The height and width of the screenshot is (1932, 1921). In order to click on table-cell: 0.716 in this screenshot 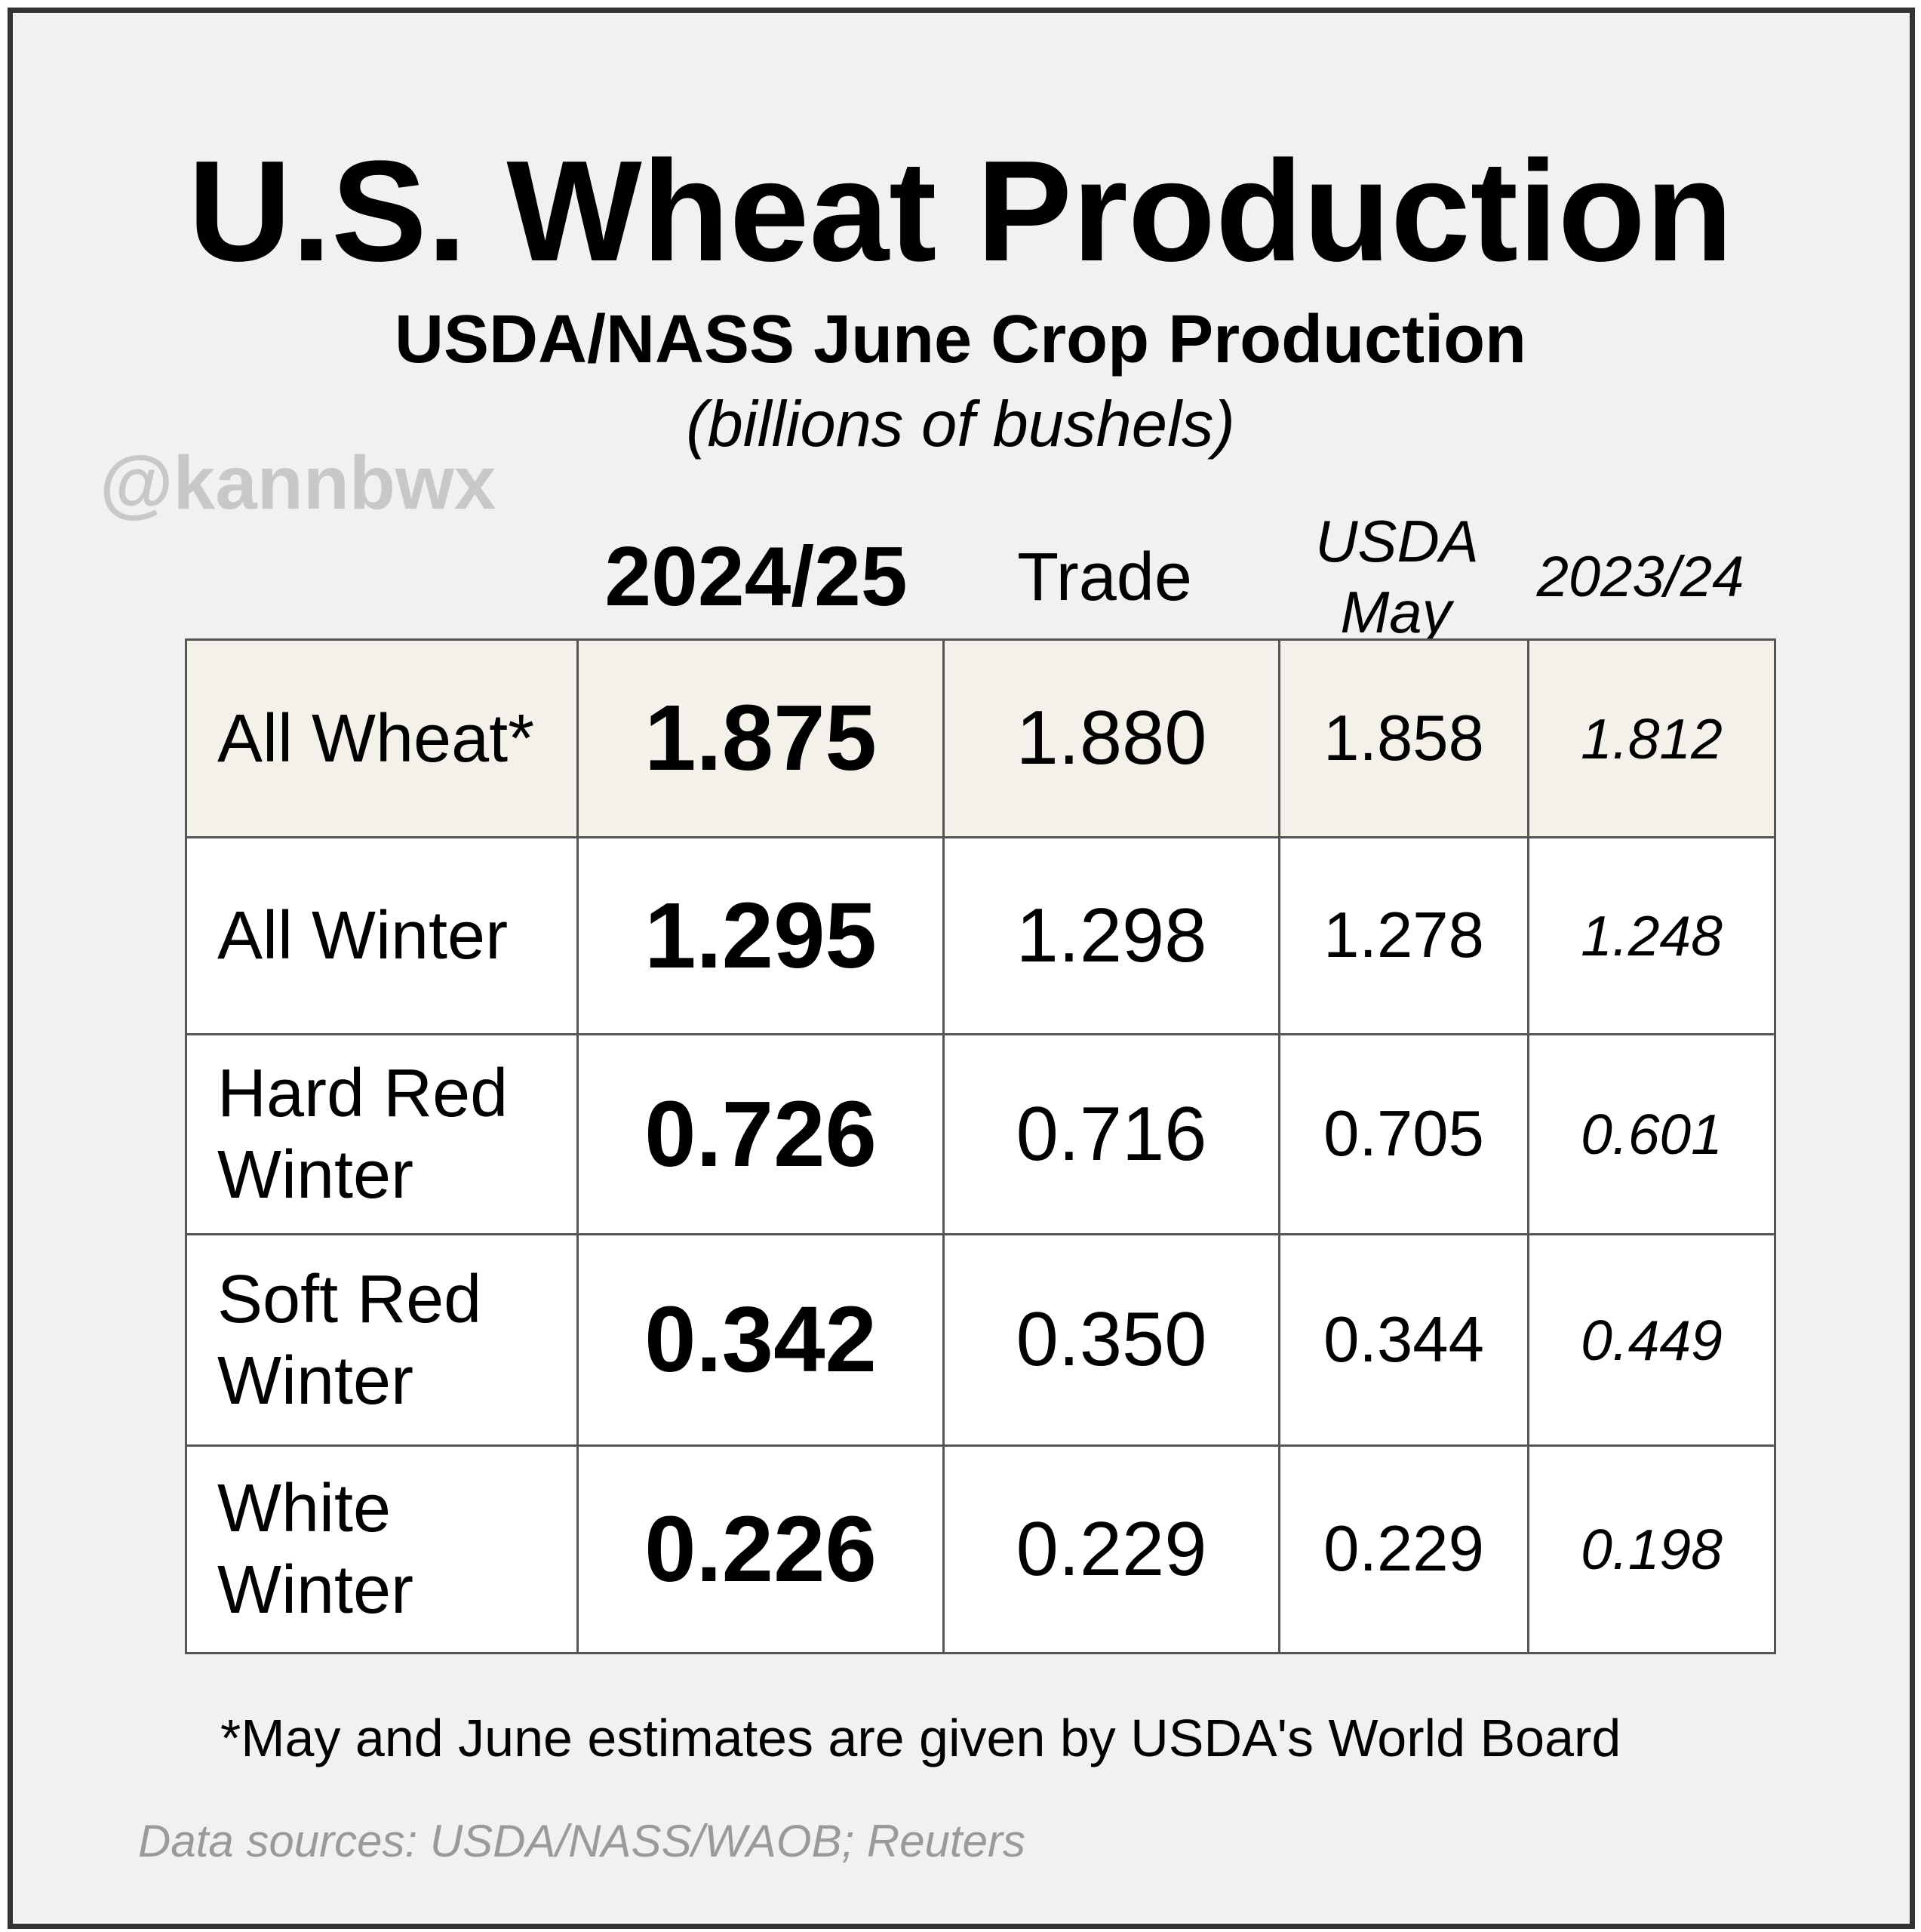, I will do `click(1111, 1134)`.